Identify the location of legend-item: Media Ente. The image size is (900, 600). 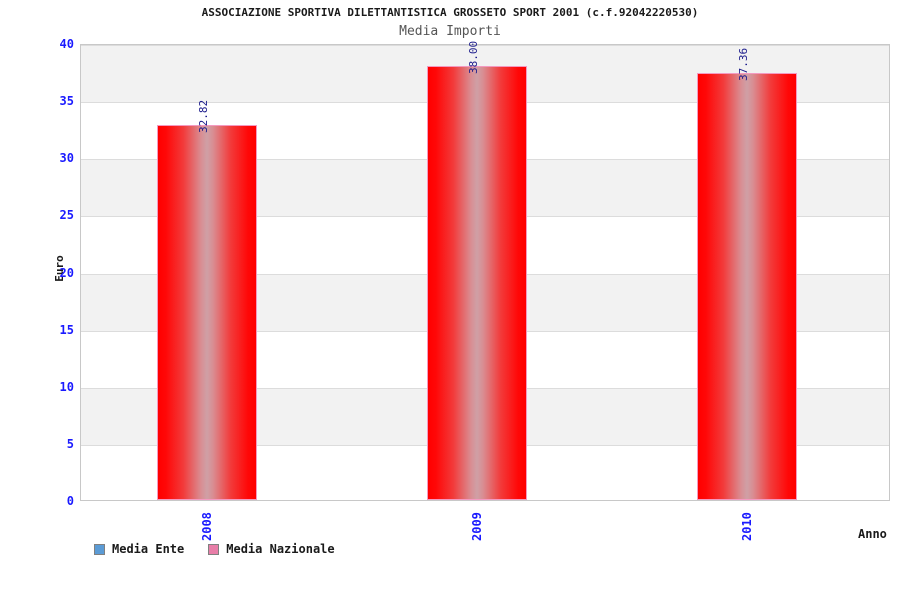
(139, 549).